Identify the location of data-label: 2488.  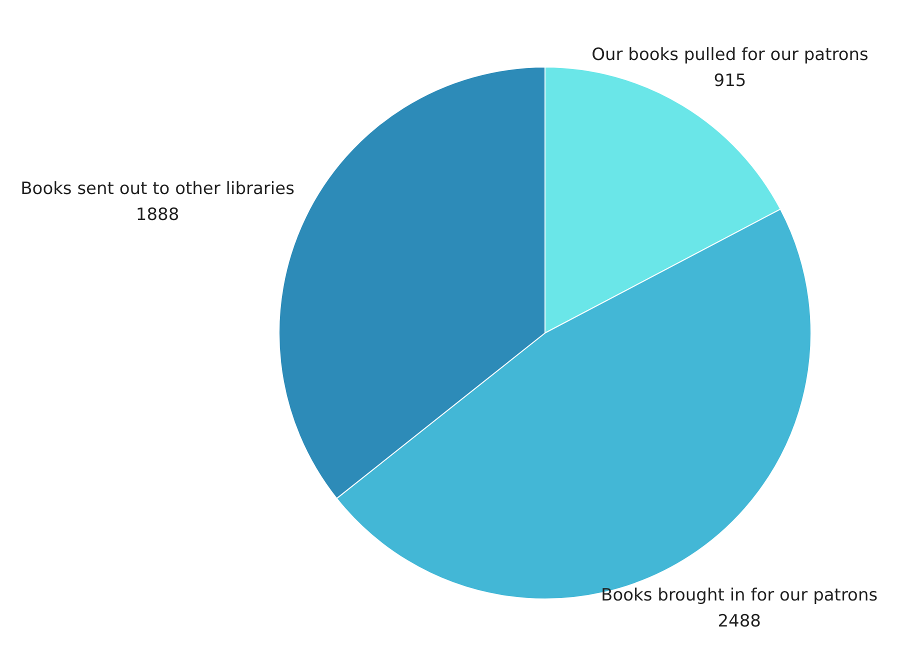
(739, 621).